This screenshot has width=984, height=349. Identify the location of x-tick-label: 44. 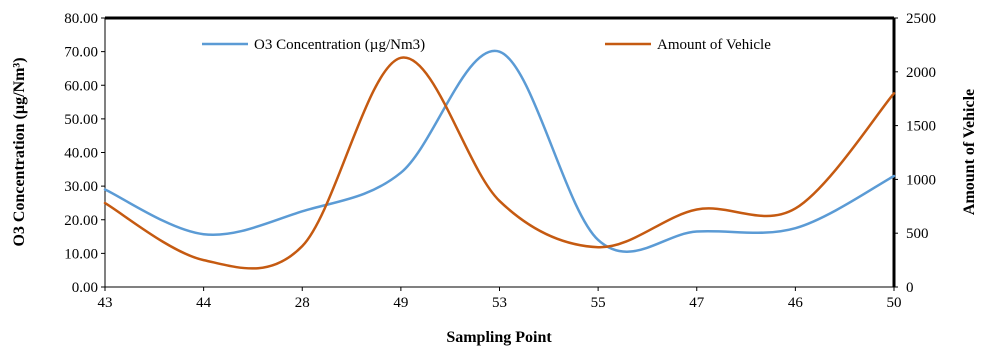
(204, 303).